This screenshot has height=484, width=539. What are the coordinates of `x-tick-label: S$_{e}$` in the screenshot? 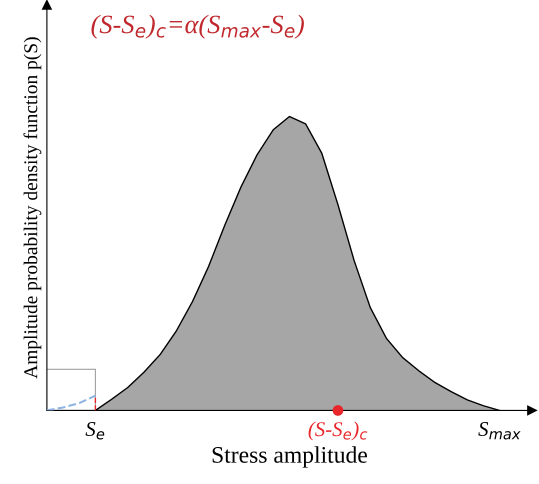 It's located at (95, 431).